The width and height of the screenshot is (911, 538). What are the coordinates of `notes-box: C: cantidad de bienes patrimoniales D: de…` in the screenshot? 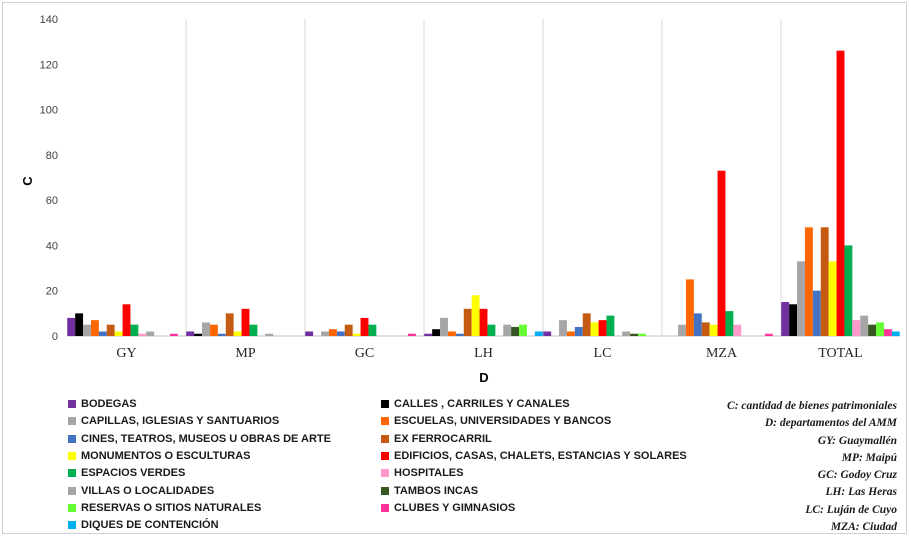 It's located at (812, 467).